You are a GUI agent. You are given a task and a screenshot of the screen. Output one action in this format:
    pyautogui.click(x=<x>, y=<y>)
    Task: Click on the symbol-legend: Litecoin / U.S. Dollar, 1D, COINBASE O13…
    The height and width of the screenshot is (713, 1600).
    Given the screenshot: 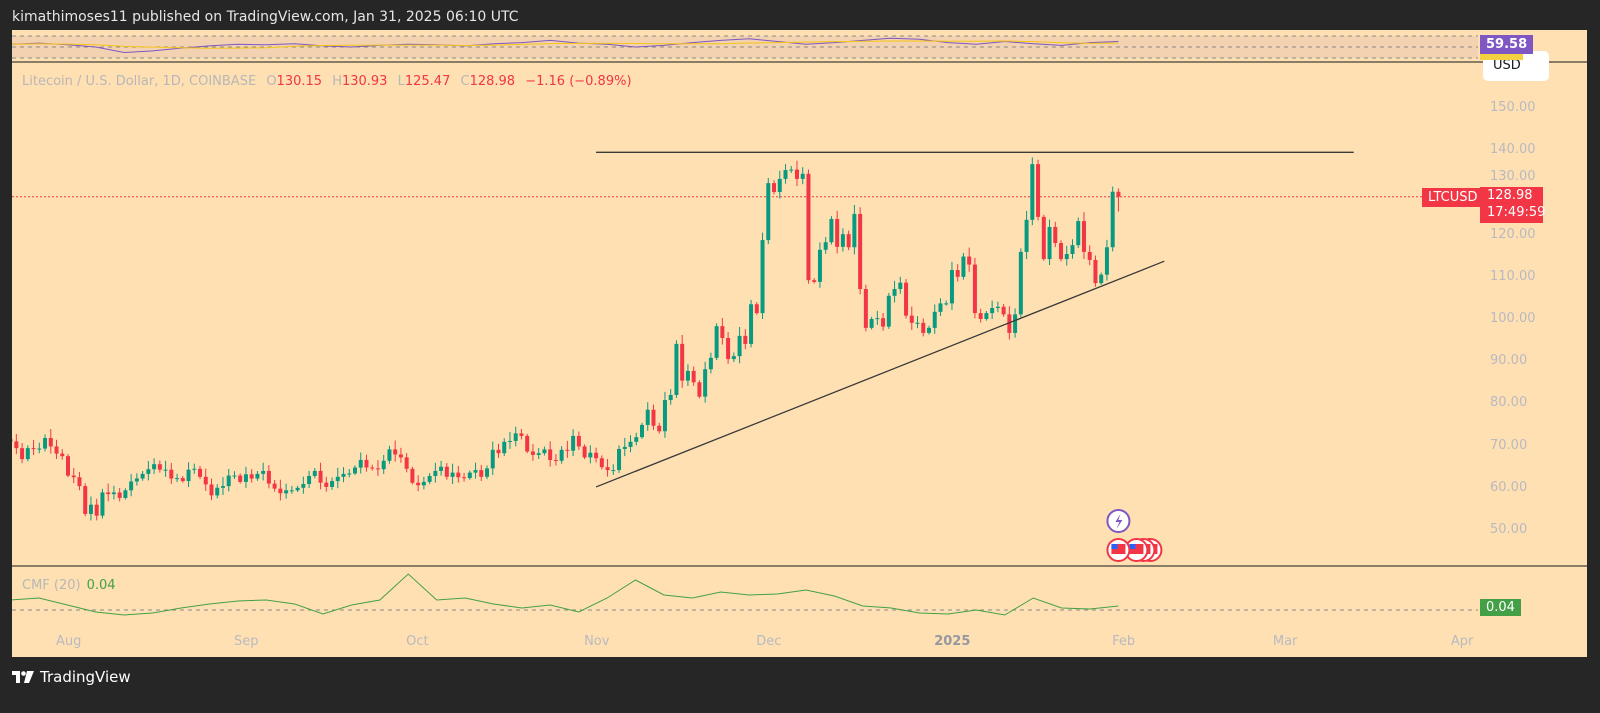 What is the action you would take?
    pyautogui.click(x=327, y=81)
    